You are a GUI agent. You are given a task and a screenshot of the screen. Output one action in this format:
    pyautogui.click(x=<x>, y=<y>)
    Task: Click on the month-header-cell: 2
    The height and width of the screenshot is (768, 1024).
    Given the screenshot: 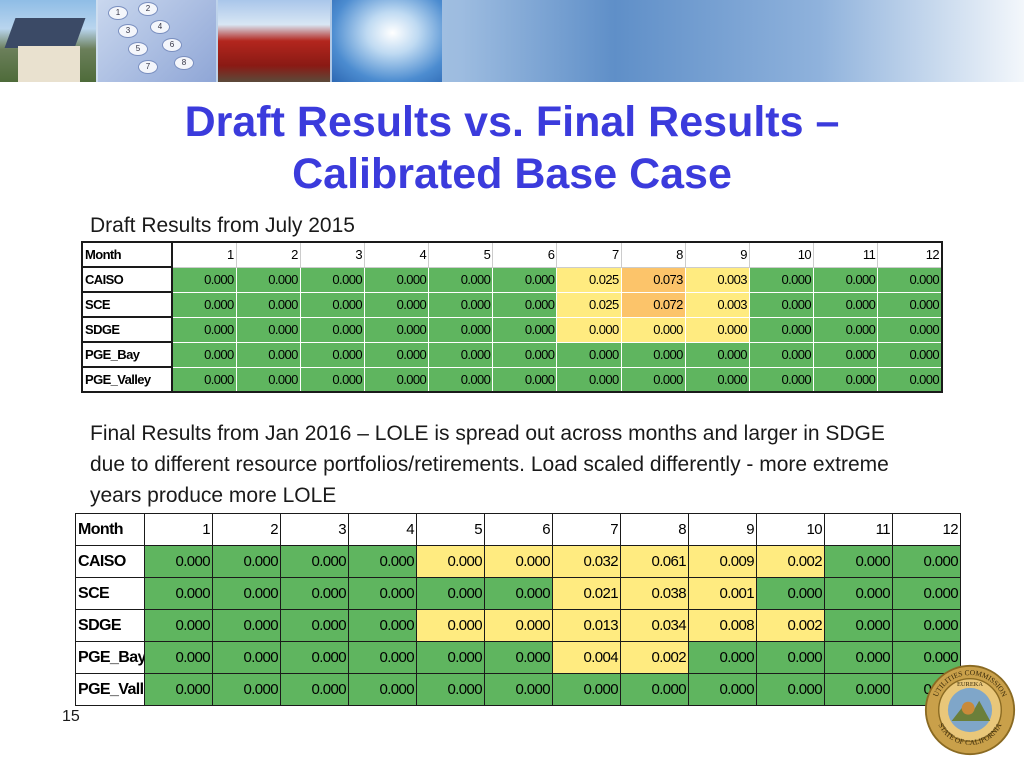 What is the action you would take?
    pyautogui.click(x=246, y=529)
    